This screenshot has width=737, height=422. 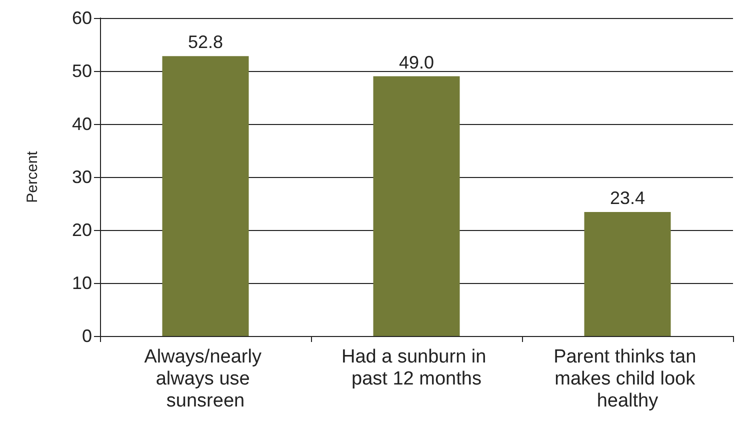 What do you see at coordinates (82, 71) in the screenshot?
I see `y-tick-label: 50` at bounding box center [82, 71].